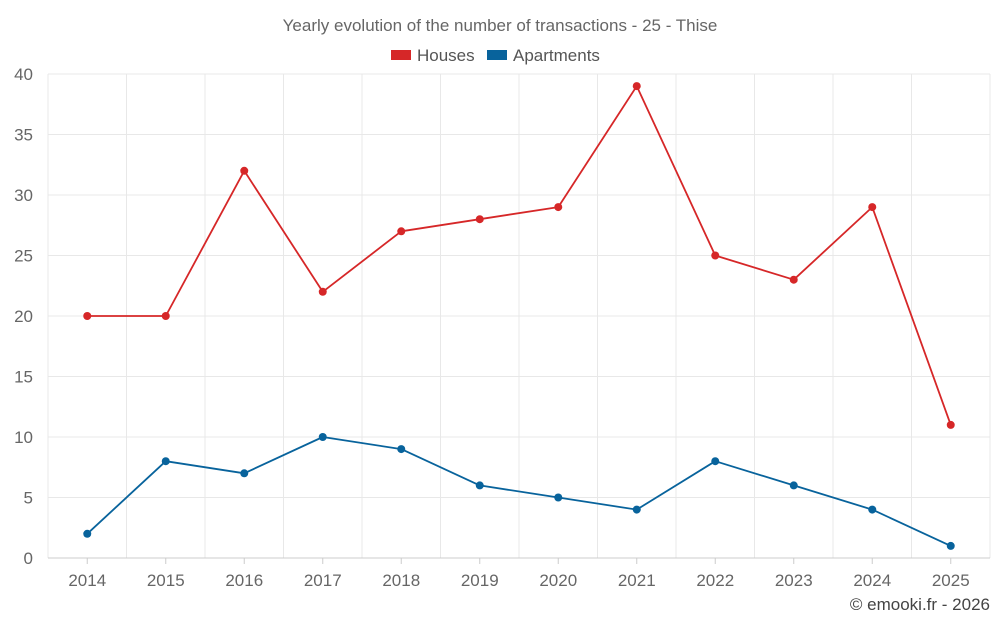  What do you see at coordinates (715, 580) in the screenshot?
I see `x-tick-label: 2022` at bounding box center [715, 580].